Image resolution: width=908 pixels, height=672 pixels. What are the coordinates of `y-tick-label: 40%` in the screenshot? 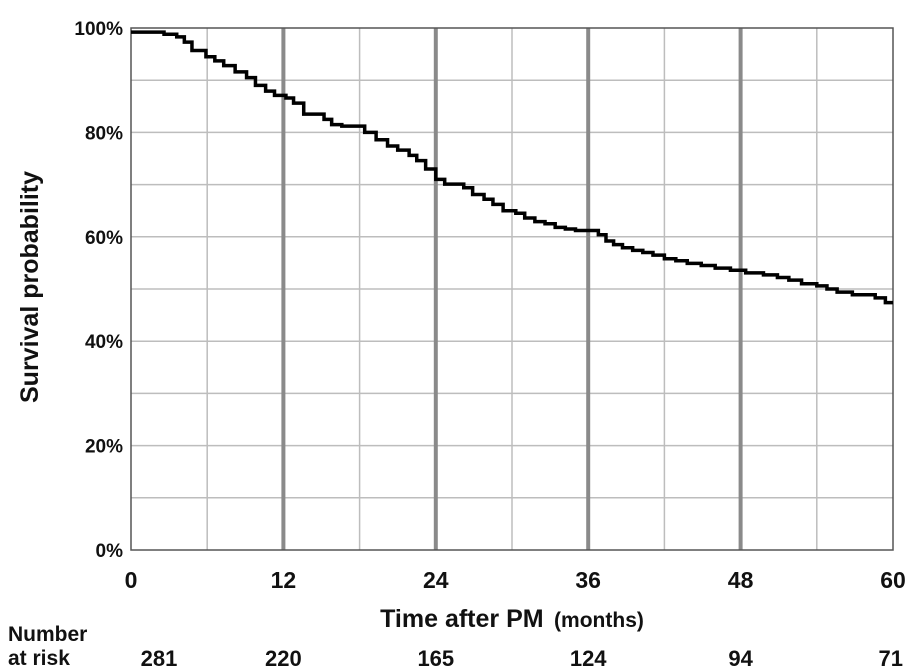 It's located at (104, 342).